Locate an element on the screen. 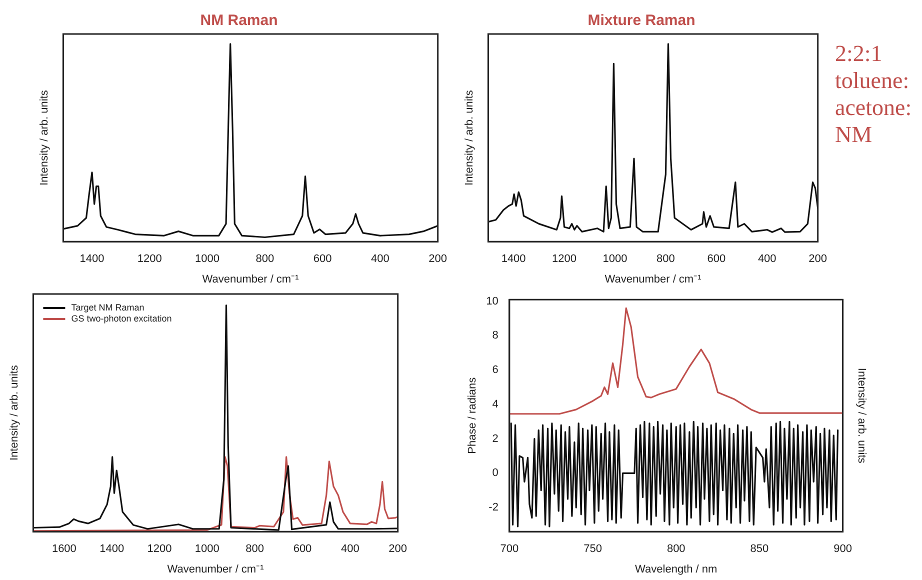  legend-label: GS two-photon excitation is located at coordinates (121, 318).